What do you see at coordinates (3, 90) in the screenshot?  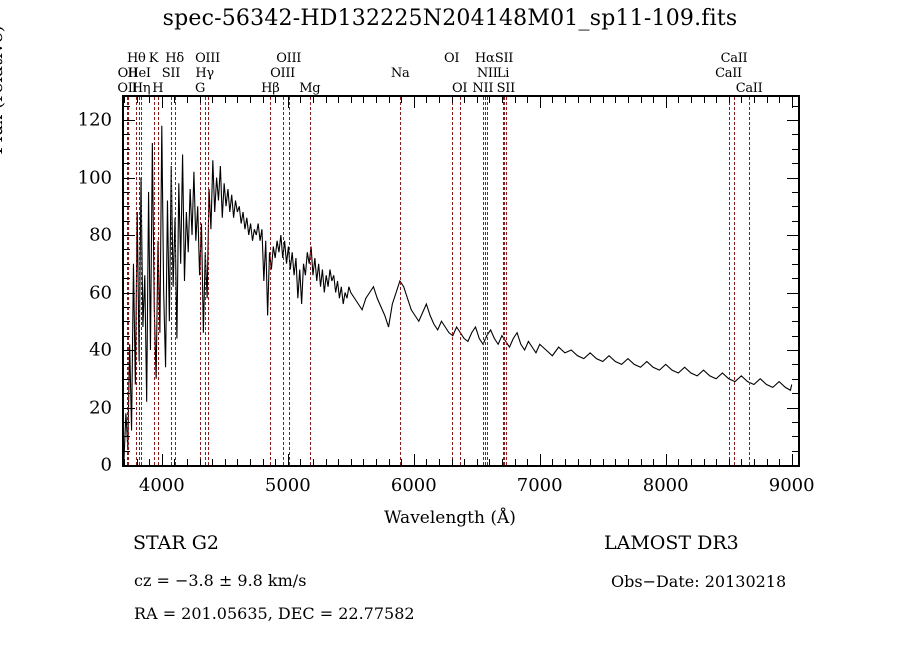 I see `y-axis-label: Flux (relative)` at bounding box center [3, 90].